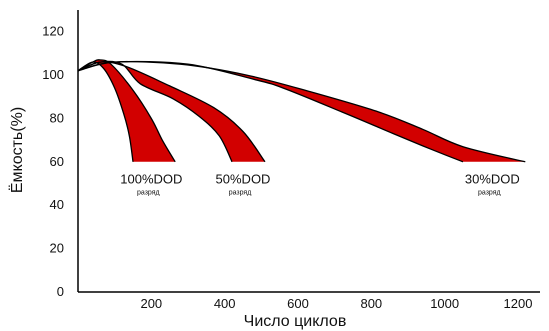 This screenshot has height=331, width=549. I want to click on y-tick-label: 100, so click(53, 74).